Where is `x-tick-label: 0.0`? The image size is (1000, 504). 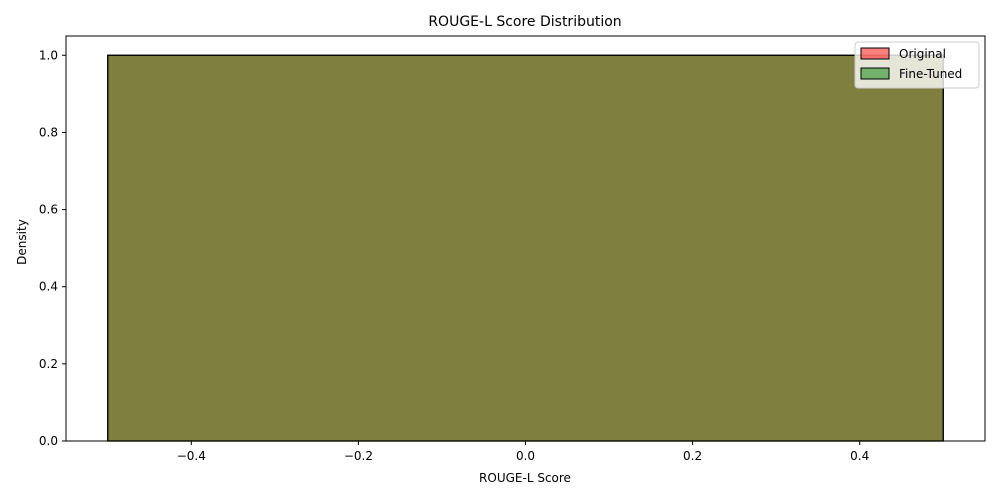 x-tick-label: 0.0 is located at coordinates (525, 456).